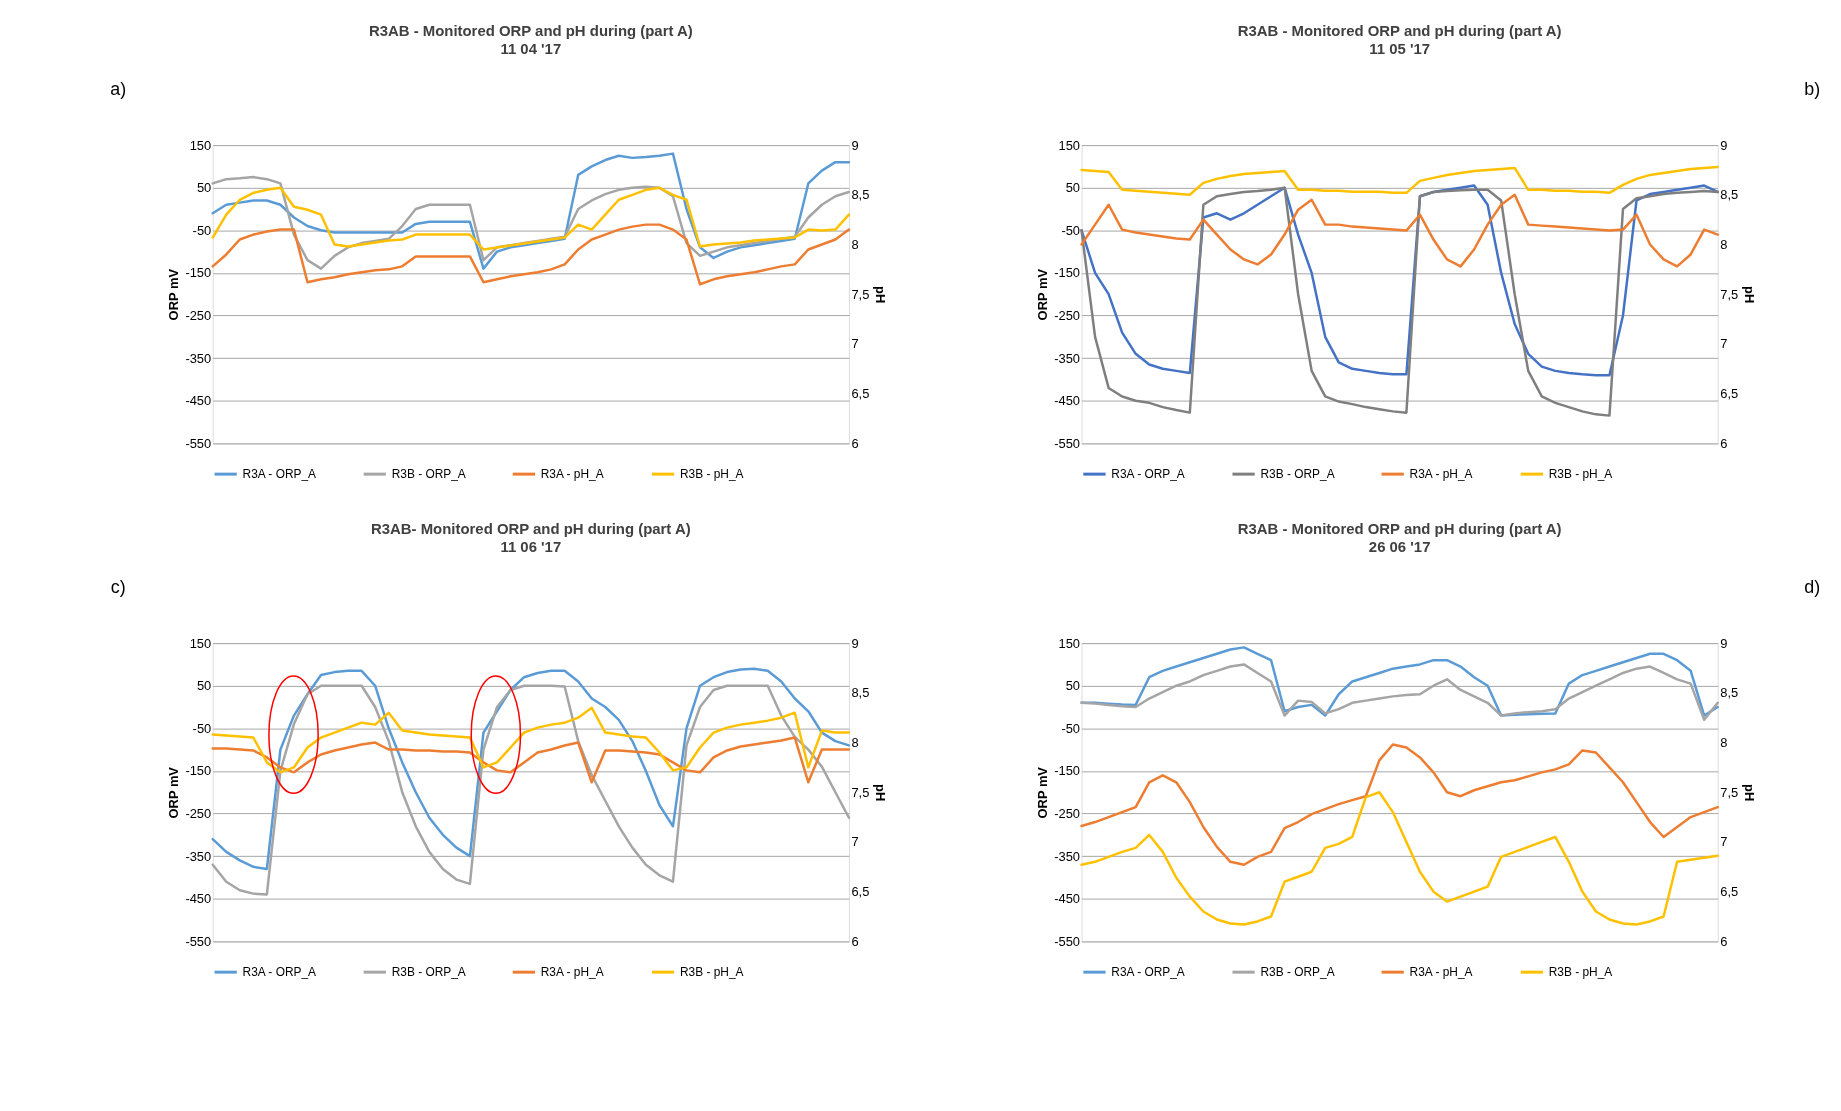 Image resolution: width=1841 pixels, height=1111 pixels. What do you see at coordinates (531, 528) in the screenshot?
I see `chart-title: R3AB- Monitored ORP and pH during (part A)` at bounding box center [531, 528].